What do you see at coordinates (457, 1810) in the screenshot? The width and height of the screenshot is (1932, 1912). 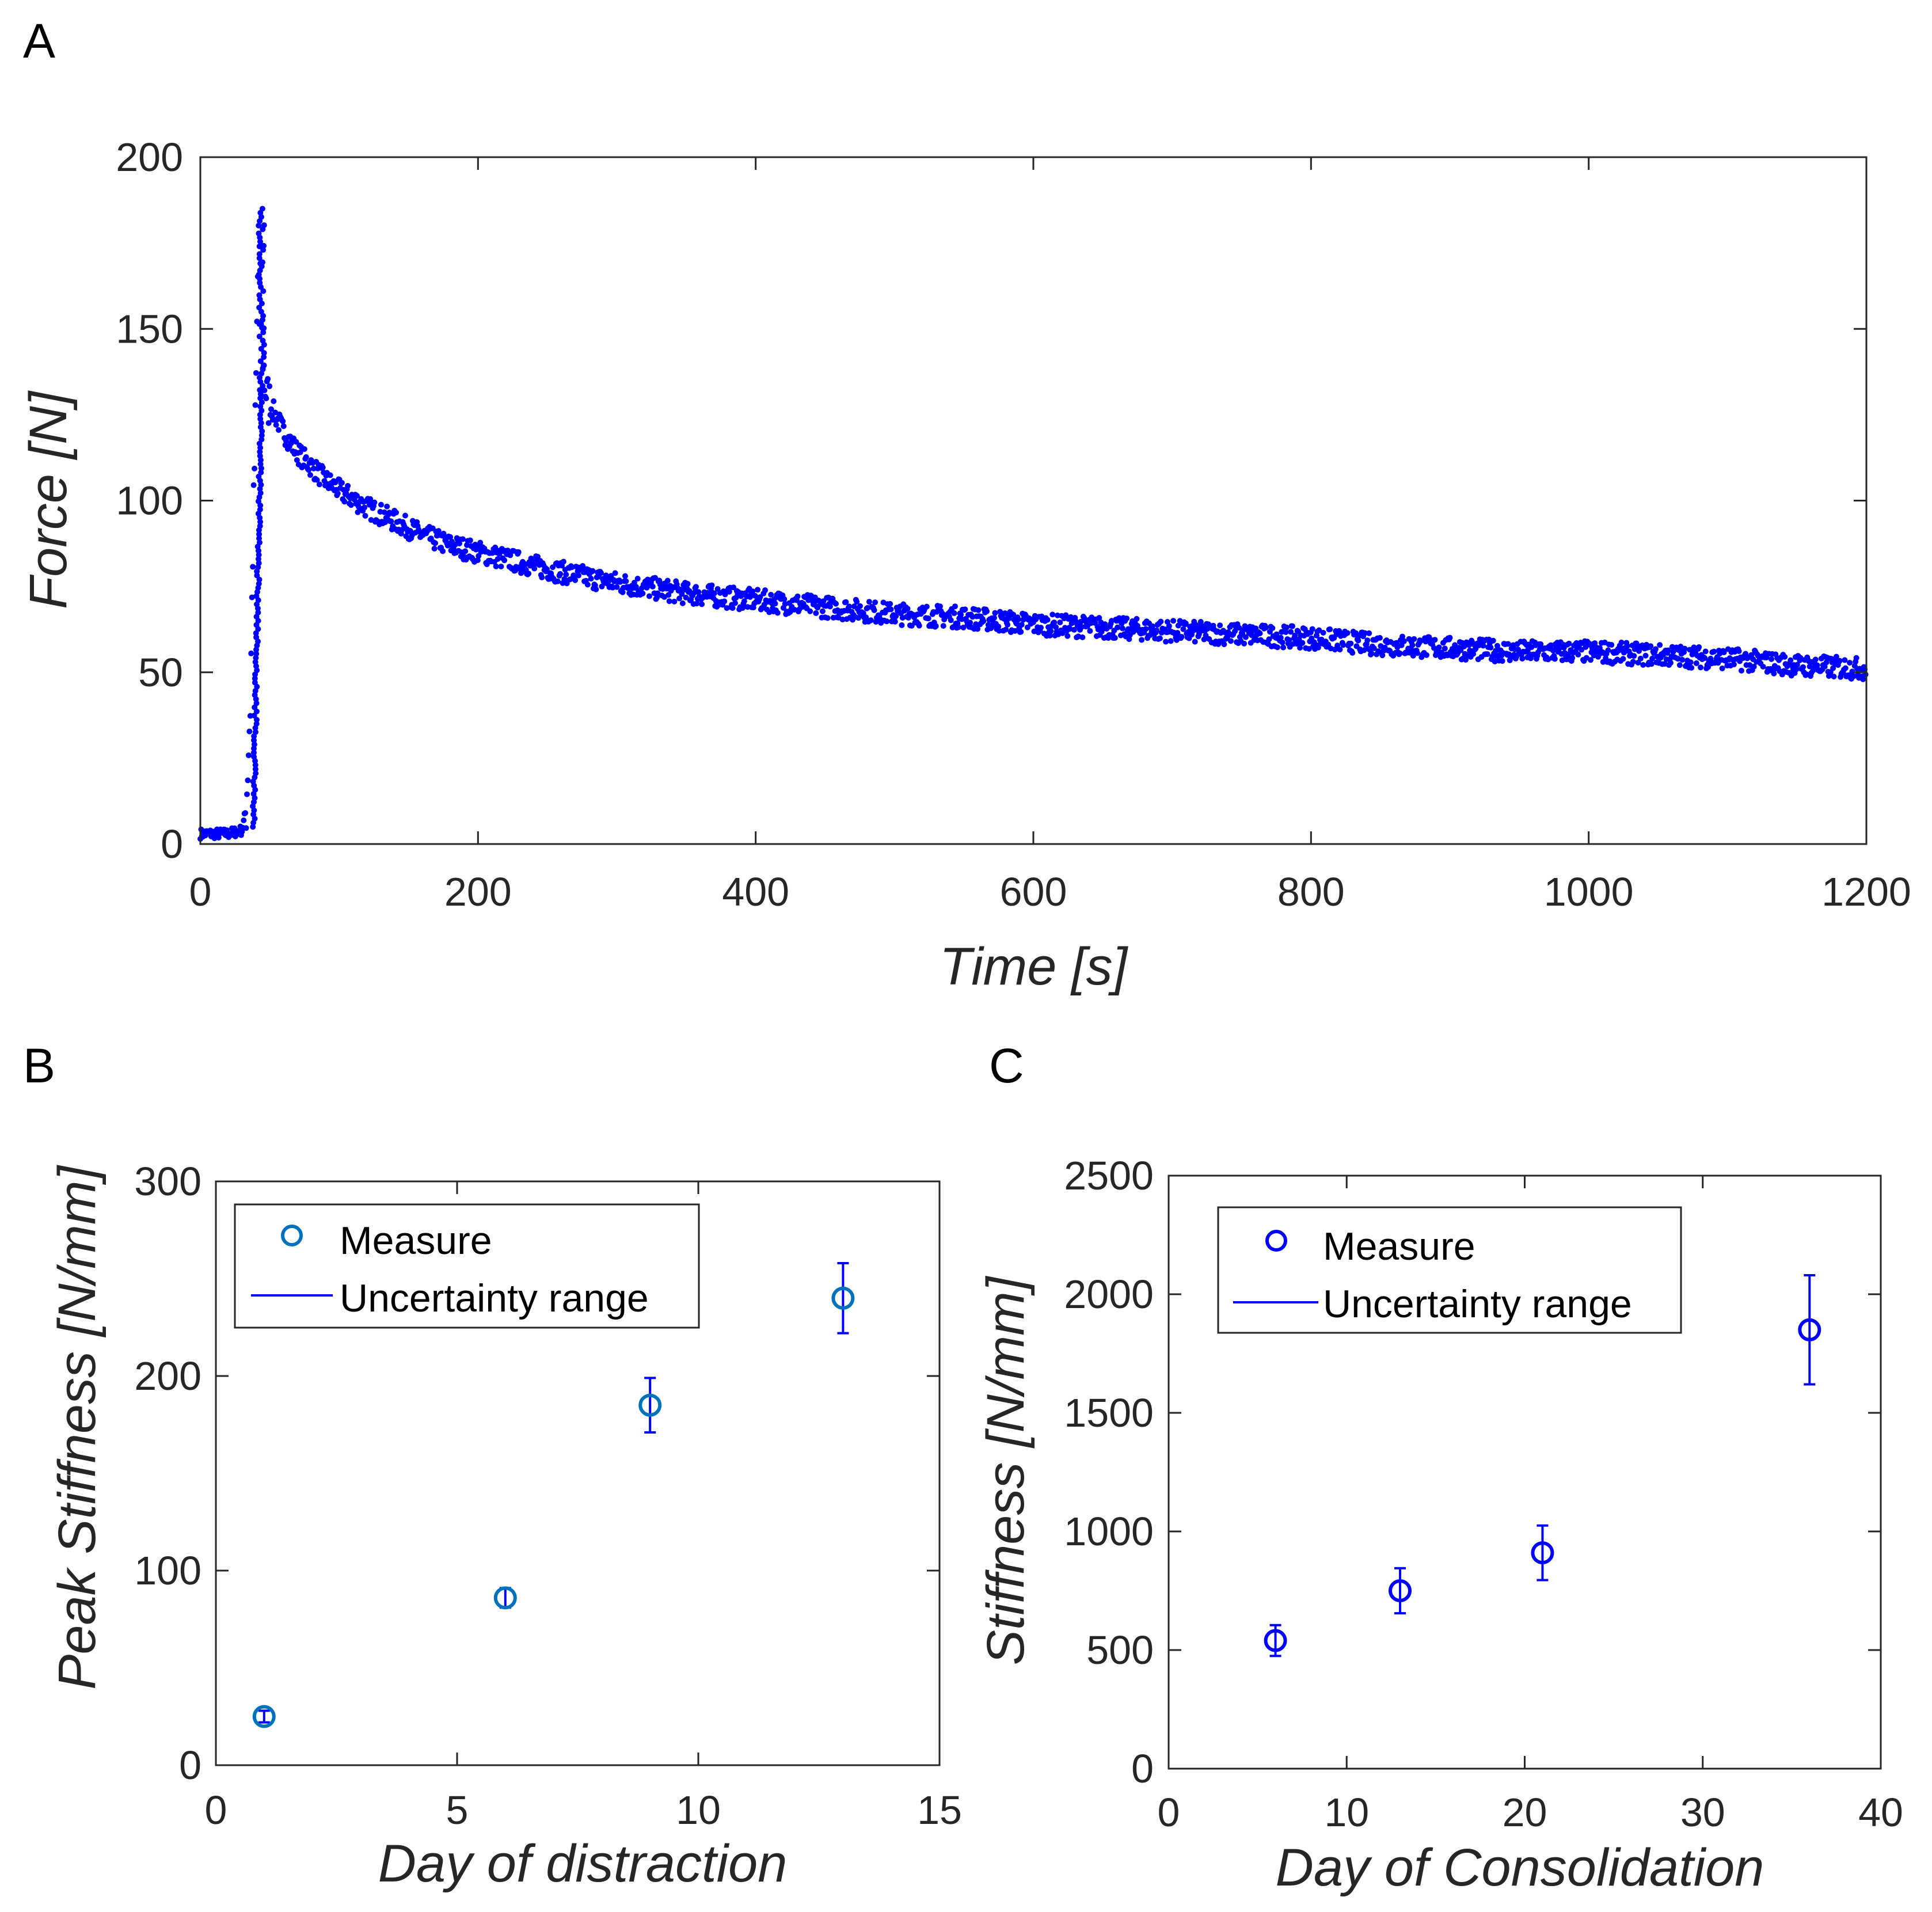 I see `panel-b-x-tick-label: 5` at bounding box center [457, 1810].